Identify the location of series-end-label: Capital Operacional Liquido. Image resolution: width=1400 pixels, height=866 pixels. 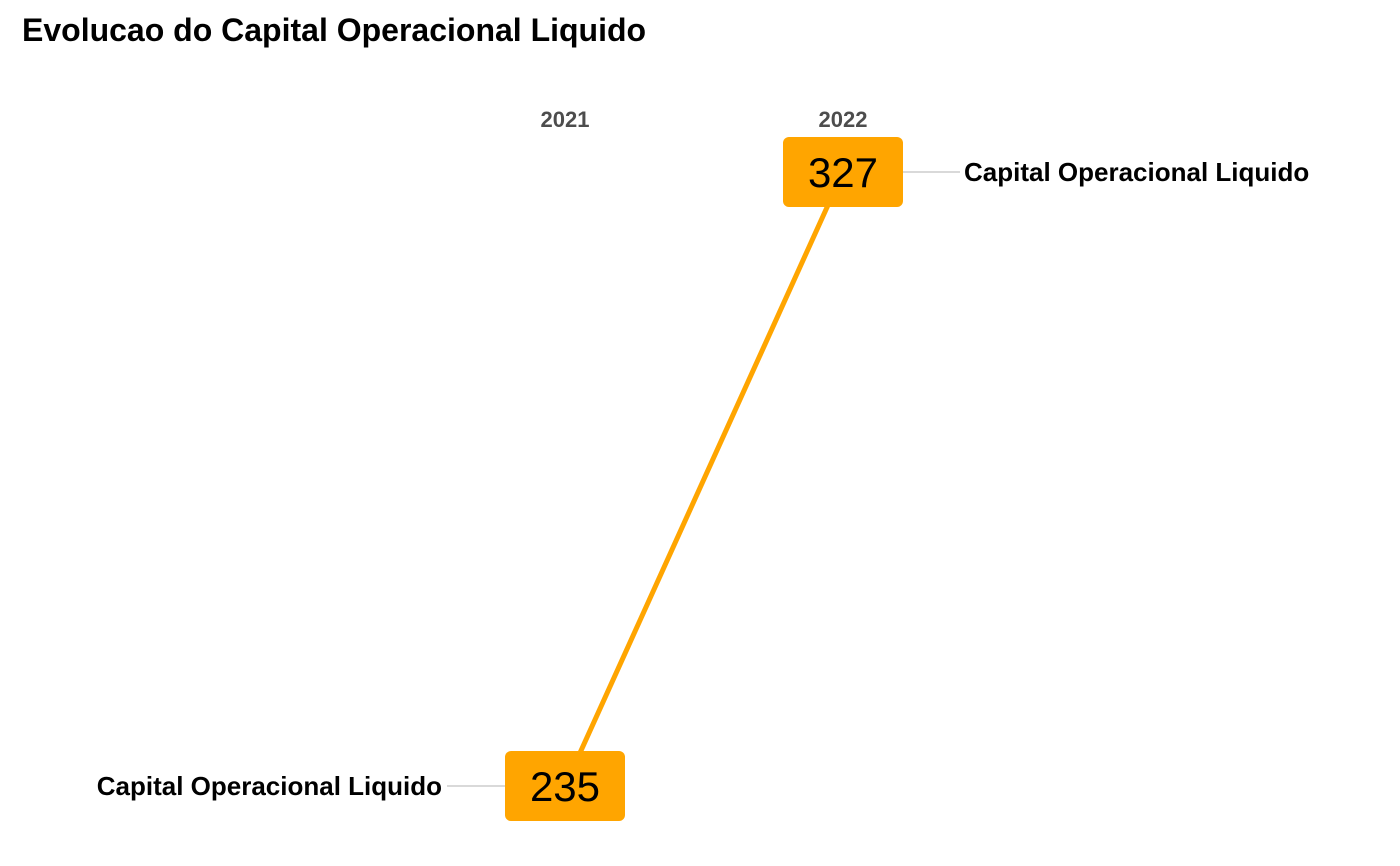
(1136, 172).